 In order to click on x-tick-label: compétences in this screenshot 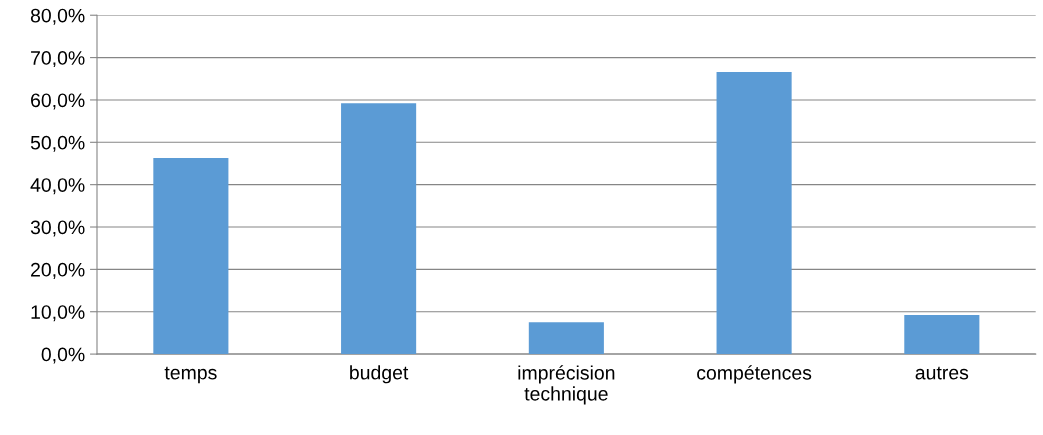, I will do `click(754, 374)`.